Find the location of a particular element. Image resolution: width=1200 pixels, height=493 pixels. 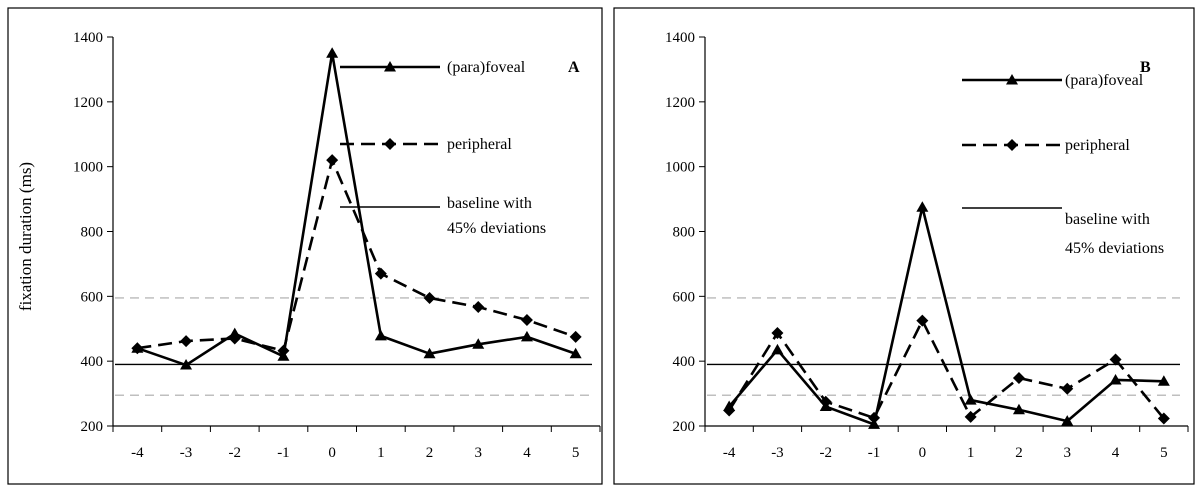

y-axis-title: fixation duration (ms) is located at coordinates (25, 236).